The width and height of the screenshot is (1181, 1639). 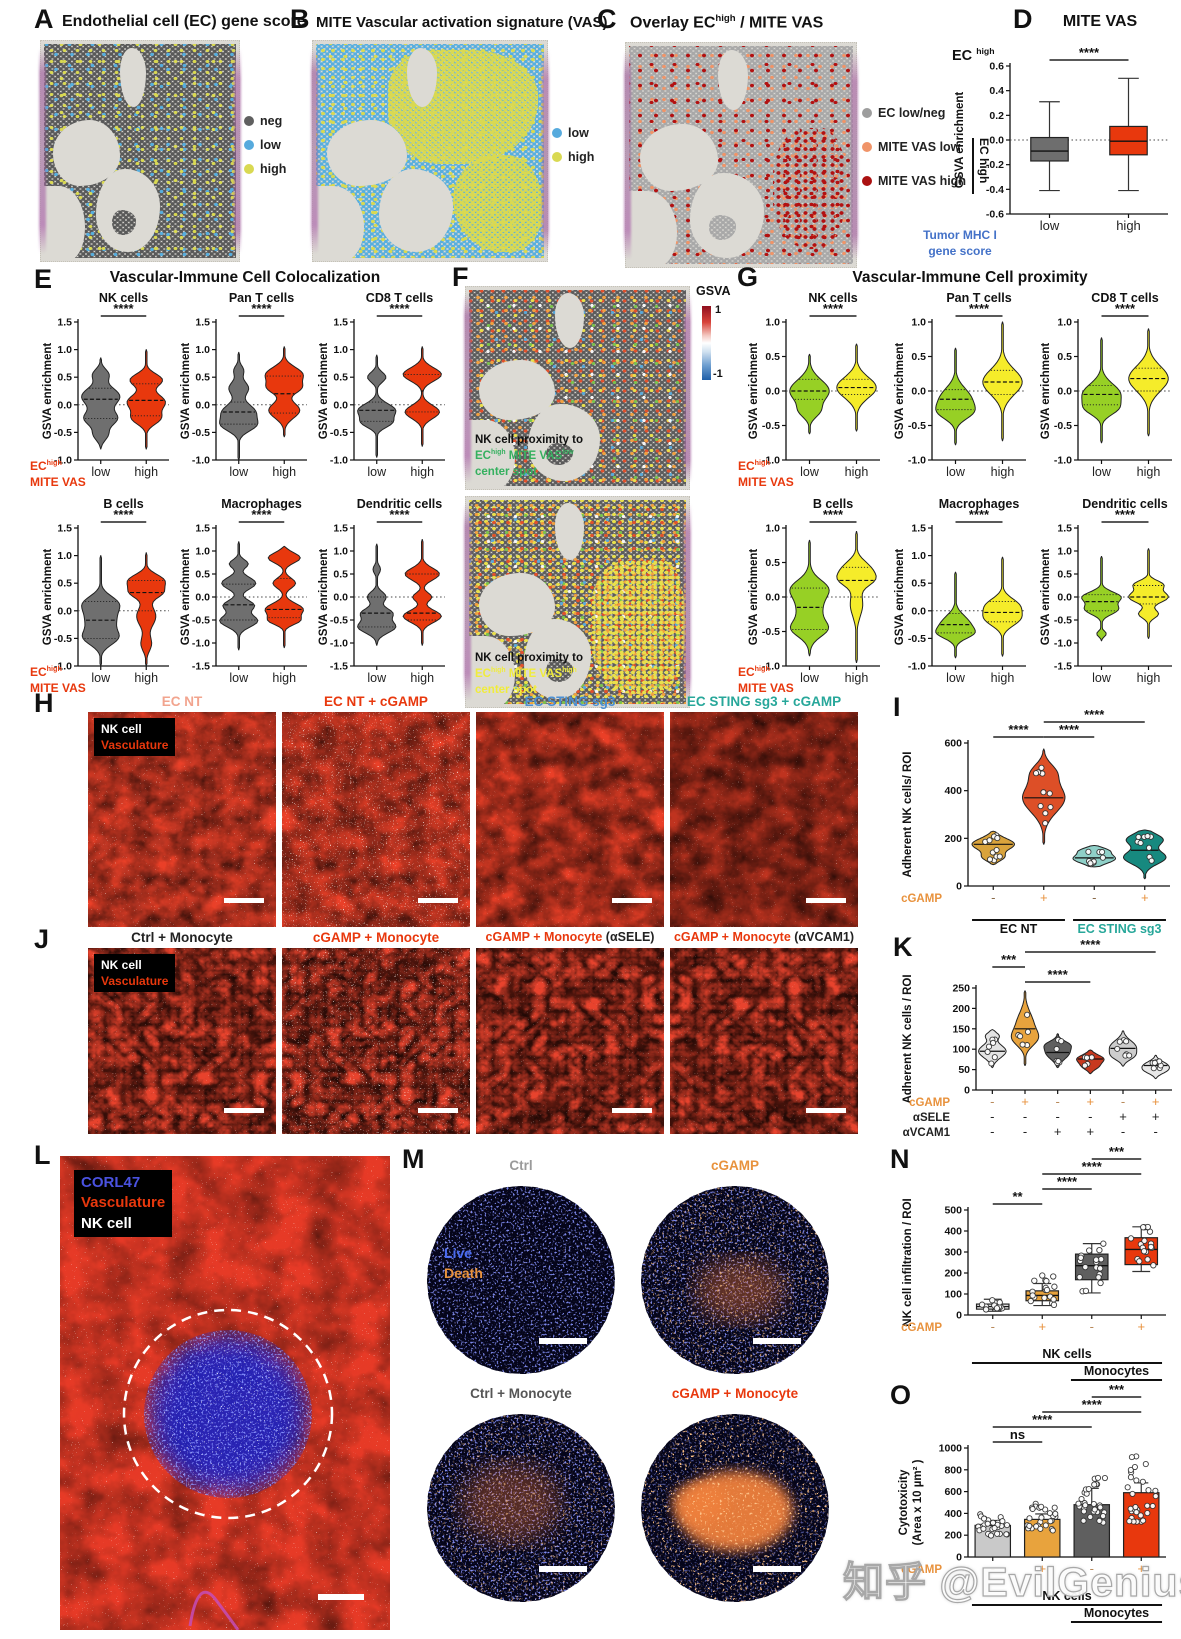 What do you see at coordinates (748, 277) in the screenshot?
I see `panel-label-g: G` at bounding box center [748, 277].